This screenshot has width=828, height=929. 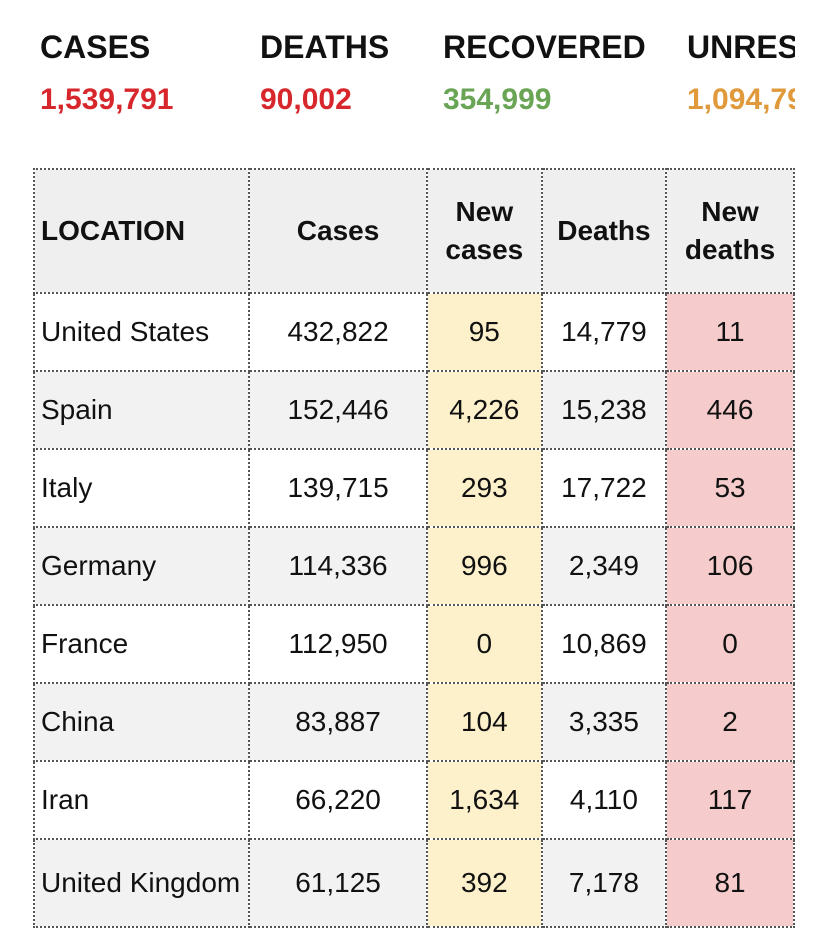 I want to click on location-cell: Germany, so click(x=141, y=566).